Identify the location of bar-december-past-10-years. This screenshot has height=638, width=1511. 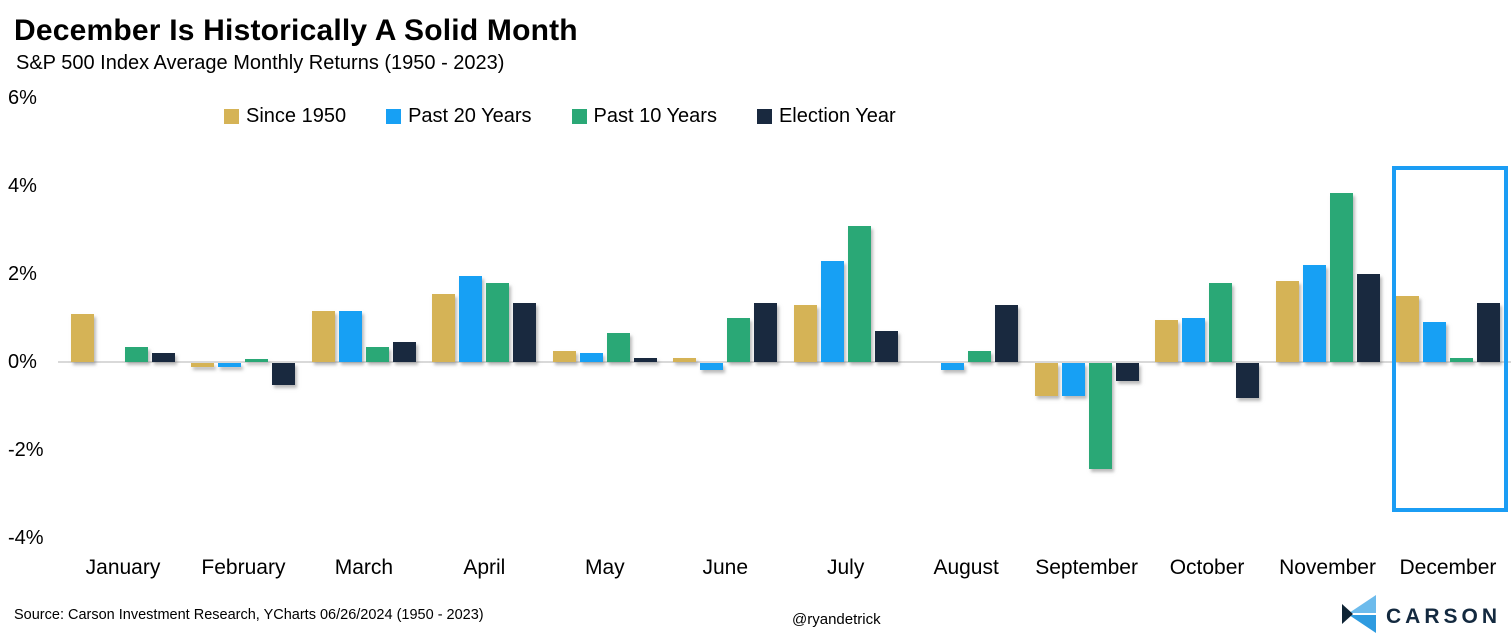
(1461, 359).